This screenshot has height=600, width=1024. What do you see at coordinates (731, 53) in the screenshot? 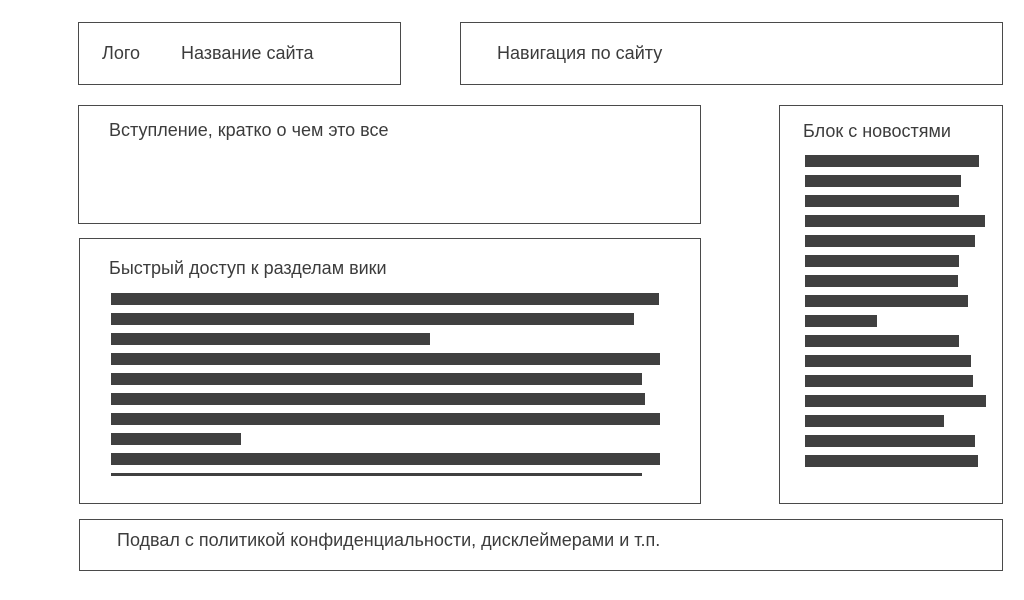
I see `site-navigation-box: Навигация по сайту` at bounding box center [731, 53].